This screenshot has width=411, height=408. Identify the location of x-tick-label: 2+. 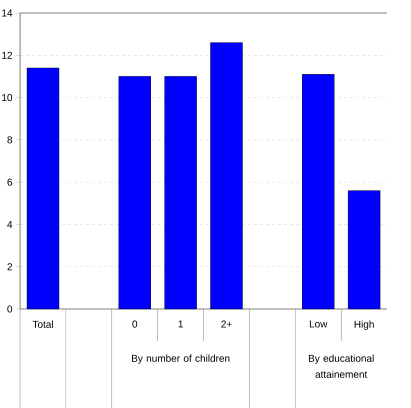
(226, 324).